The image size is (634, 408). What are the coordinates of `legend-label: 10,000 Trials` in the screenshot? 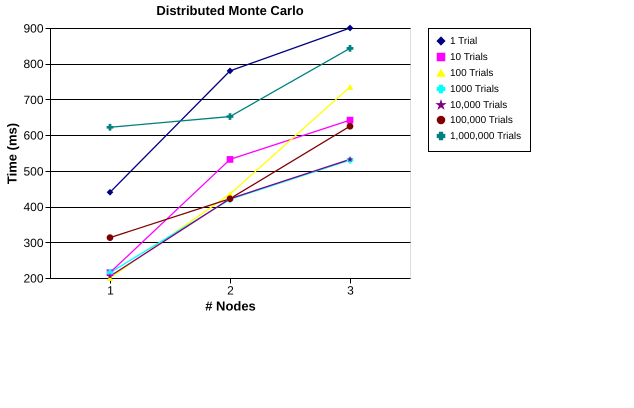 It's located at (479, 105).